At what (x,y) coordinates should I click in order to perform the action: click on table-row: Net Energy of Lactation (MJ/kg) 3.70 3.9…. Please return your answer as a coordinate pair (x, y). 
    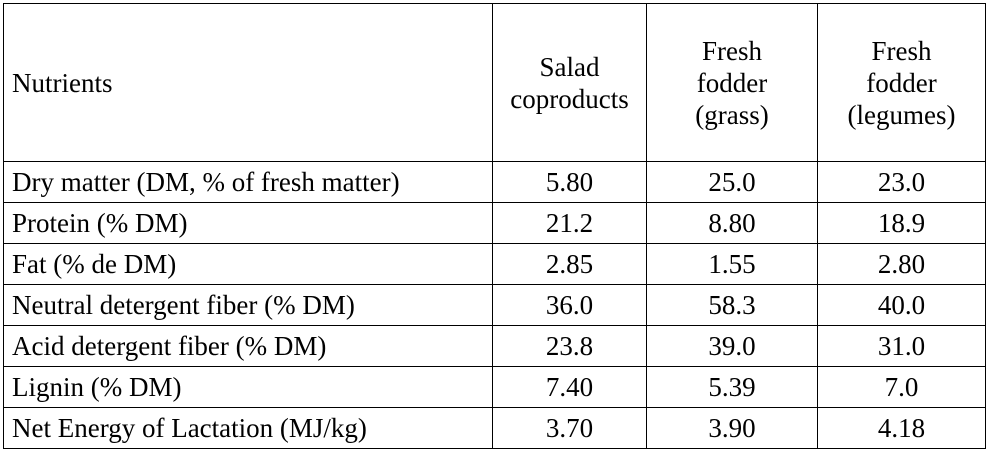
    Looking at the image, I should click on (494, 428).